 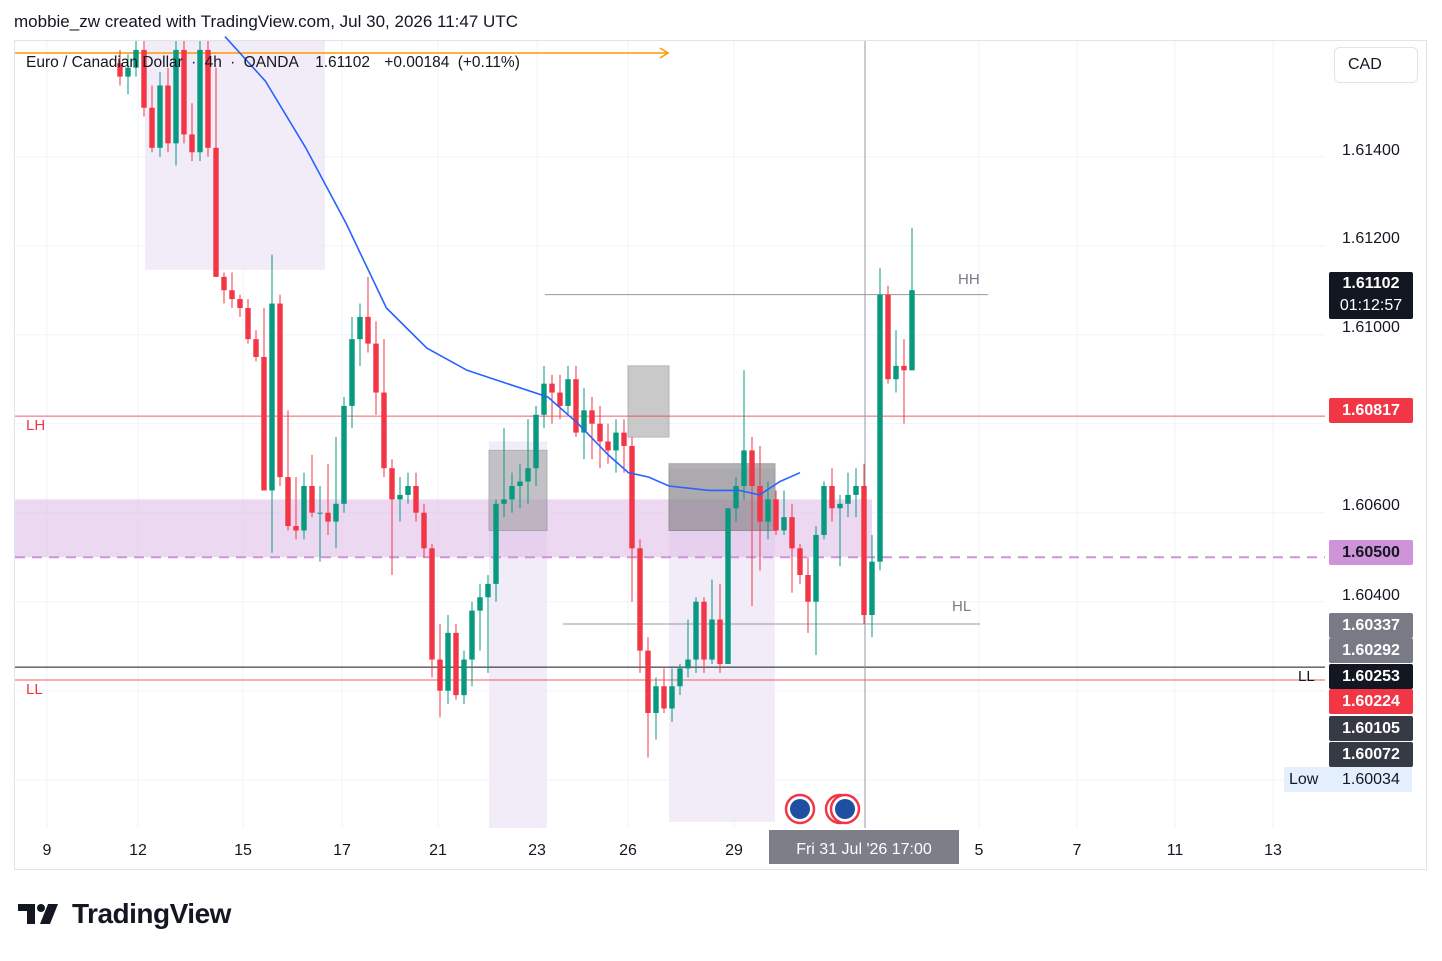 What do you see at coordinates (1371, 150) in the screenshot?
I see `price-tick-label: 1.61400` at bounding box center [1371, 150].